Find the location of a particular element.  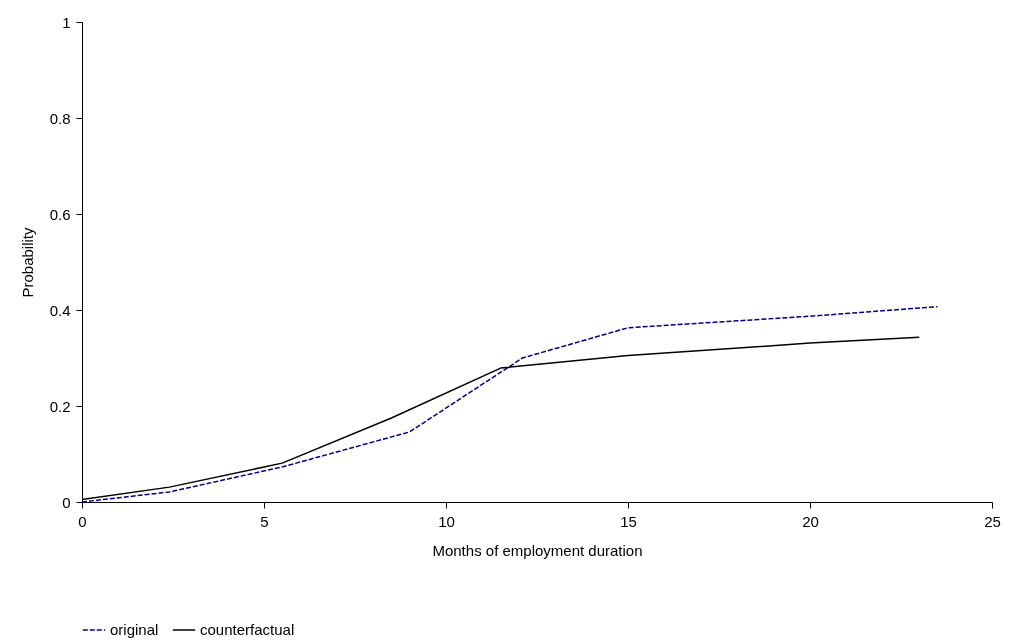

y-tick-label: 0.8 is located at coordinates (60, 118).